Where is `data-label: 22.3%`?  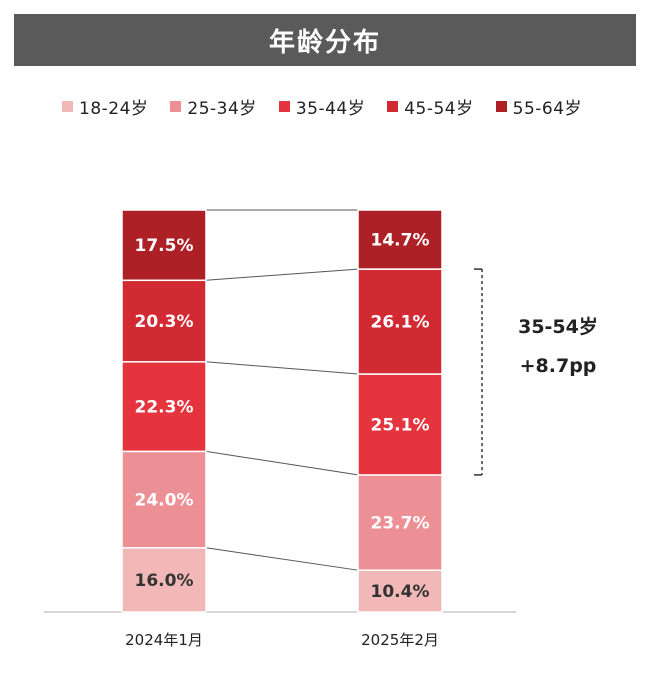 data-label: 22.3% is located at coordinates (164, 408).